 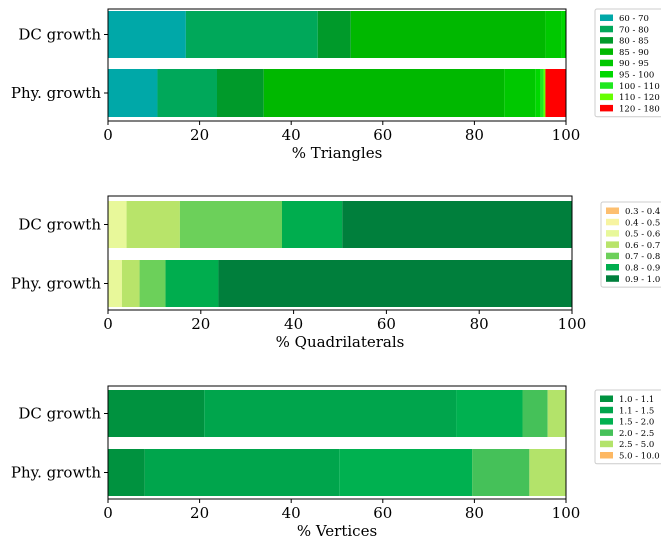 I want to click on legend-label: 2.5 - 5.0, so click(x=636, y=445).